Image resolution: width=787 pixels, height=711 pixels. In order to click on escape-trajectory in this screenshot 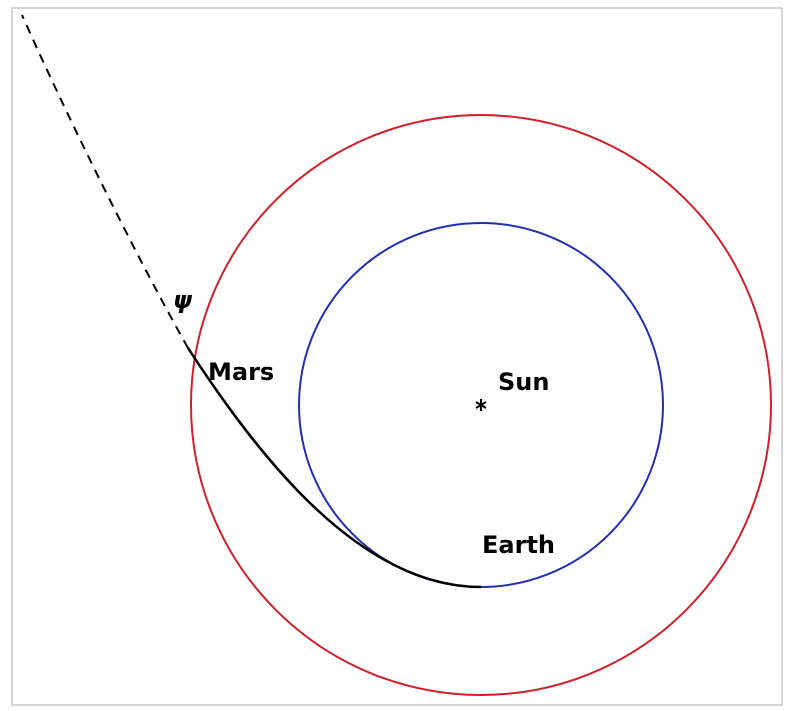, I will do `click(105, 181)`.